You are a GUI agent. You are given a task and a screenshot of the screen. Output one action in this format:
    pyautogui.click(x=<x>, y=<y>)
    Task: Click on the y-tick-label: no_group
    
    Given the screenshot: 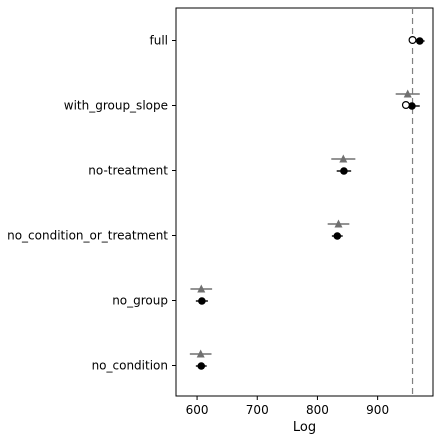 What is the action you would take?
    pyautogui.click(x=140, y=301)
    